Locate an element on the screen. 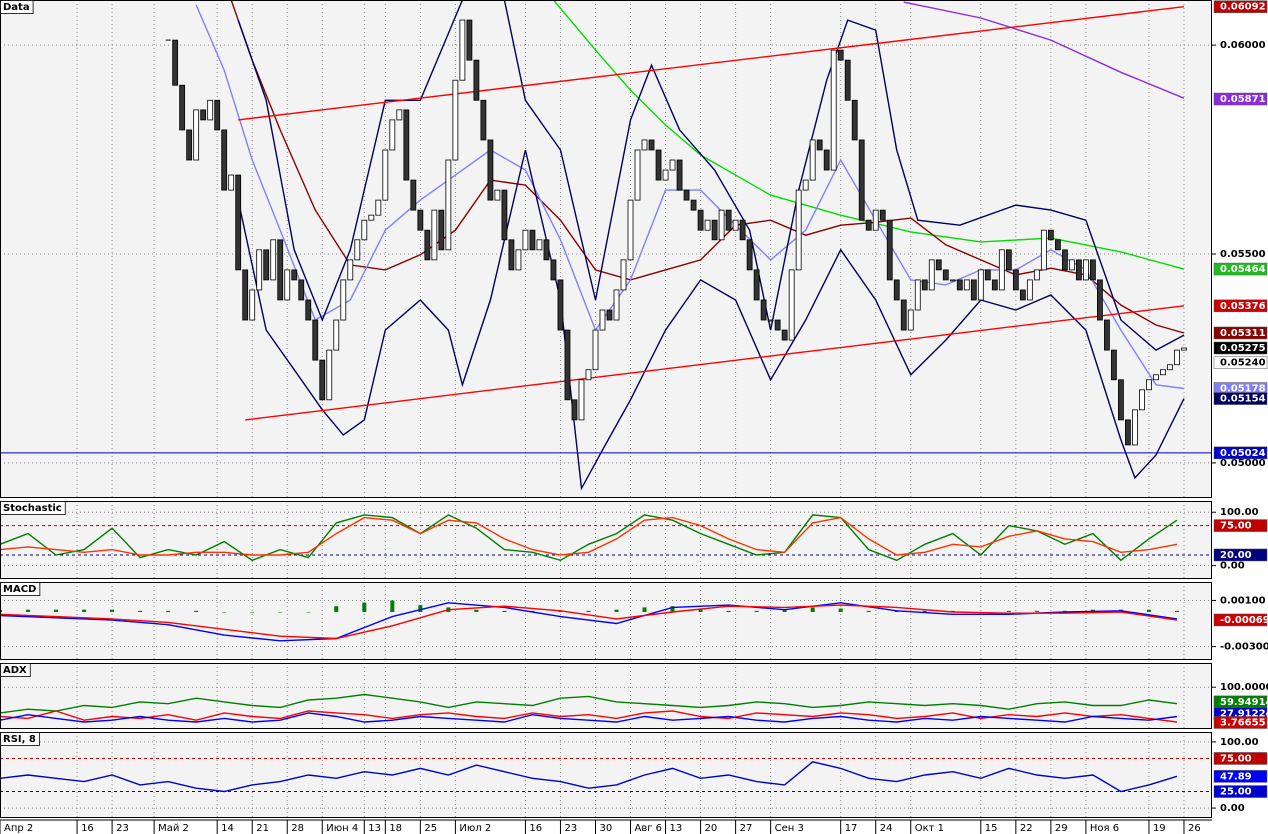  y-tick-label: 0.00100 is located at coordinates (1243, 600).